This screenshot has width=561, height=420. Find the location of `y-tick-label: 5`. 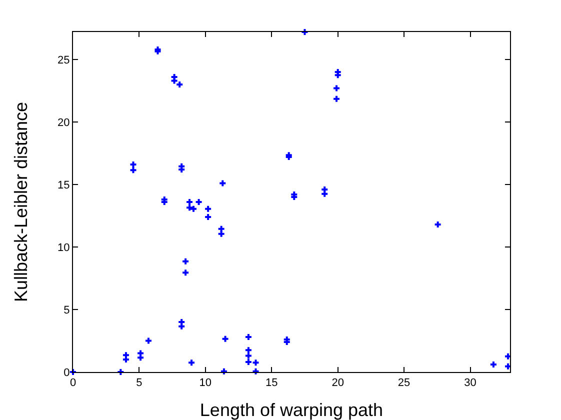

y-tick-label: 5 is located at coordinates (67, 310).